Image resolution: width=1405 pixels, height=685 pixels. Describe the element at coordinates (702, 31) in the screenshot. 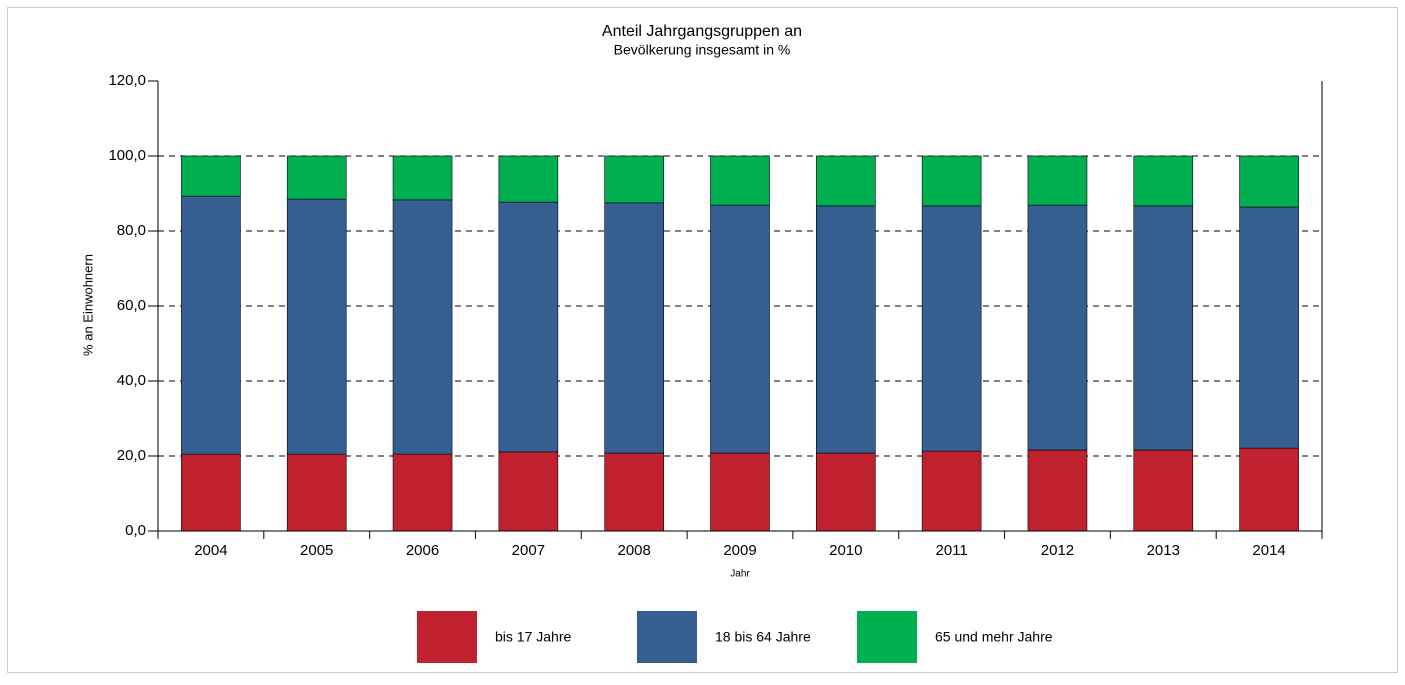

I see `chart-title: Anteil Jahrgangsgruppen an` at that location.